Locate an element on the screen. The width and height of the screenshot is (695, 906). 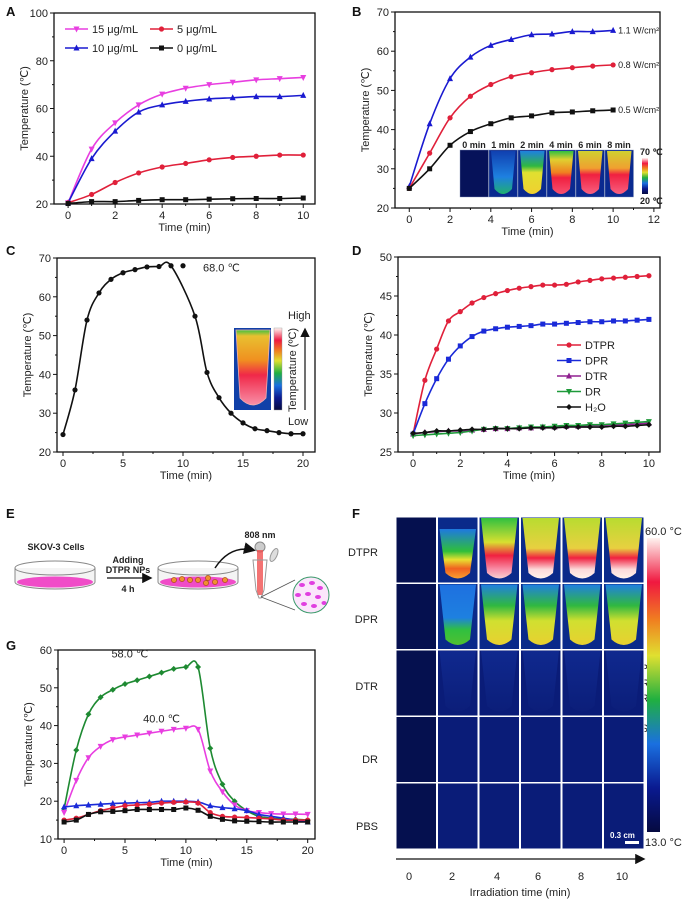
x-tick-label: 4 is located at coordinates (507, 464).